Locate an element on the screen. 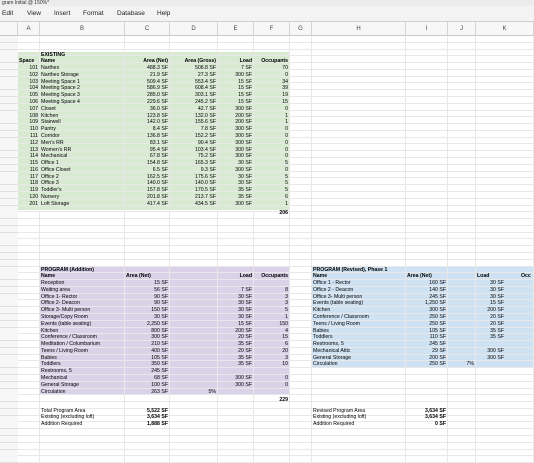 This screenshot has height=463, width=534. existing-row-space: 118 is located at coordinates (33, 183).